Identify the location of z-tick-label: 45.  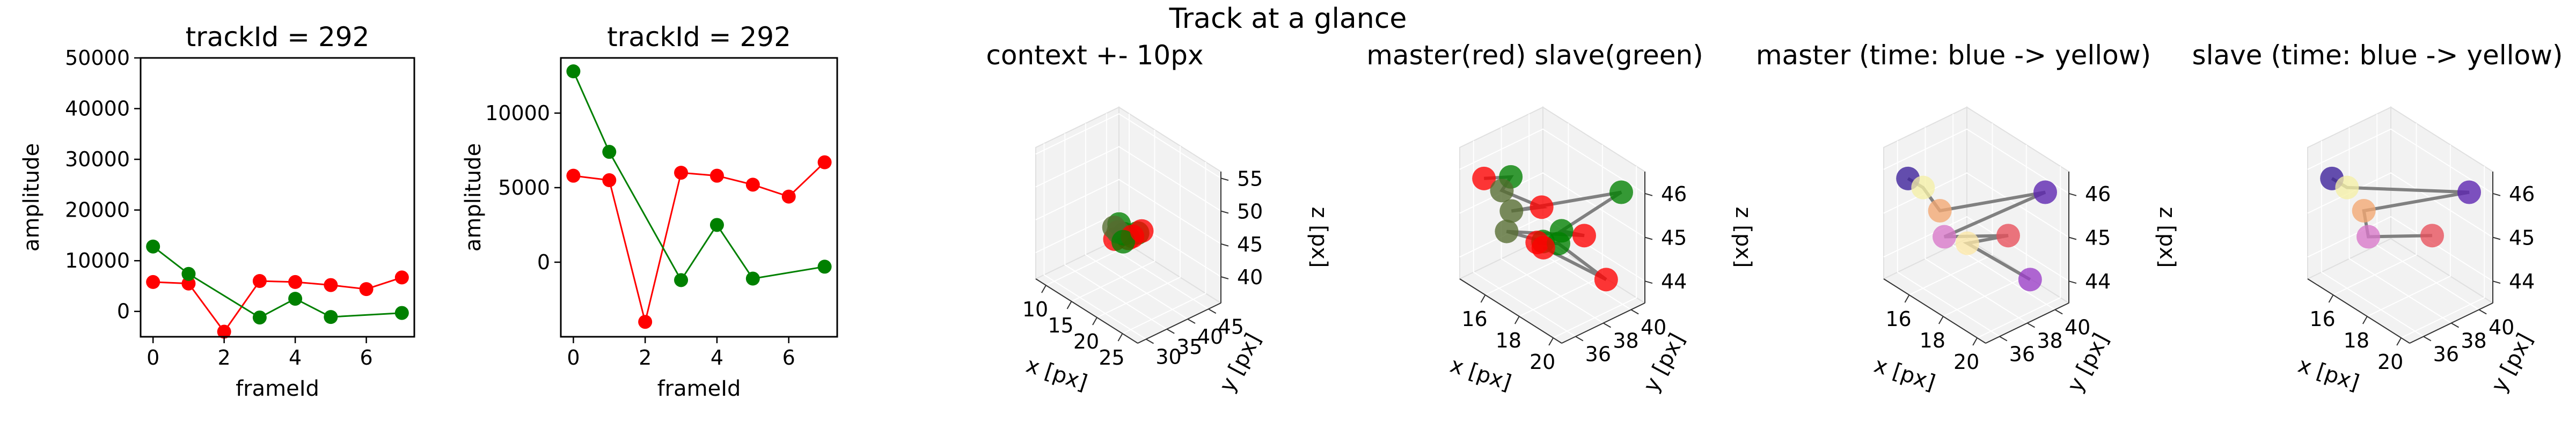
(2522, 238).